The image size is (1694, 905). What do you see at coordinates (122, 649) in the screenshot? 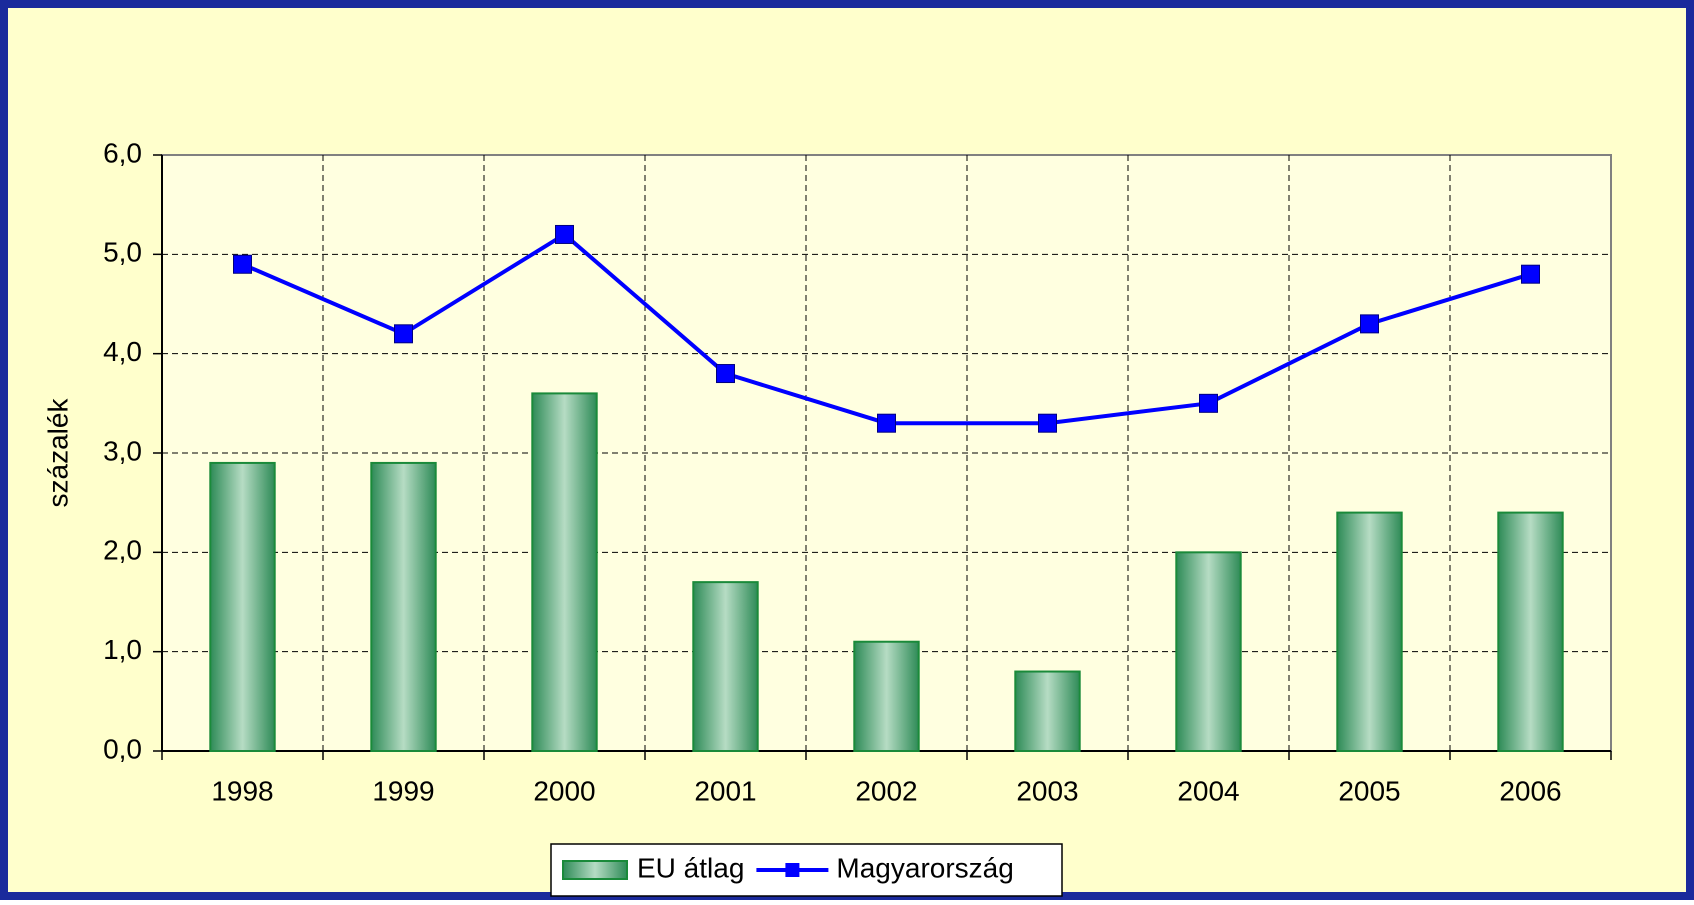
I see `y-tick-label: 1,0` at bounding box center [122, 649].